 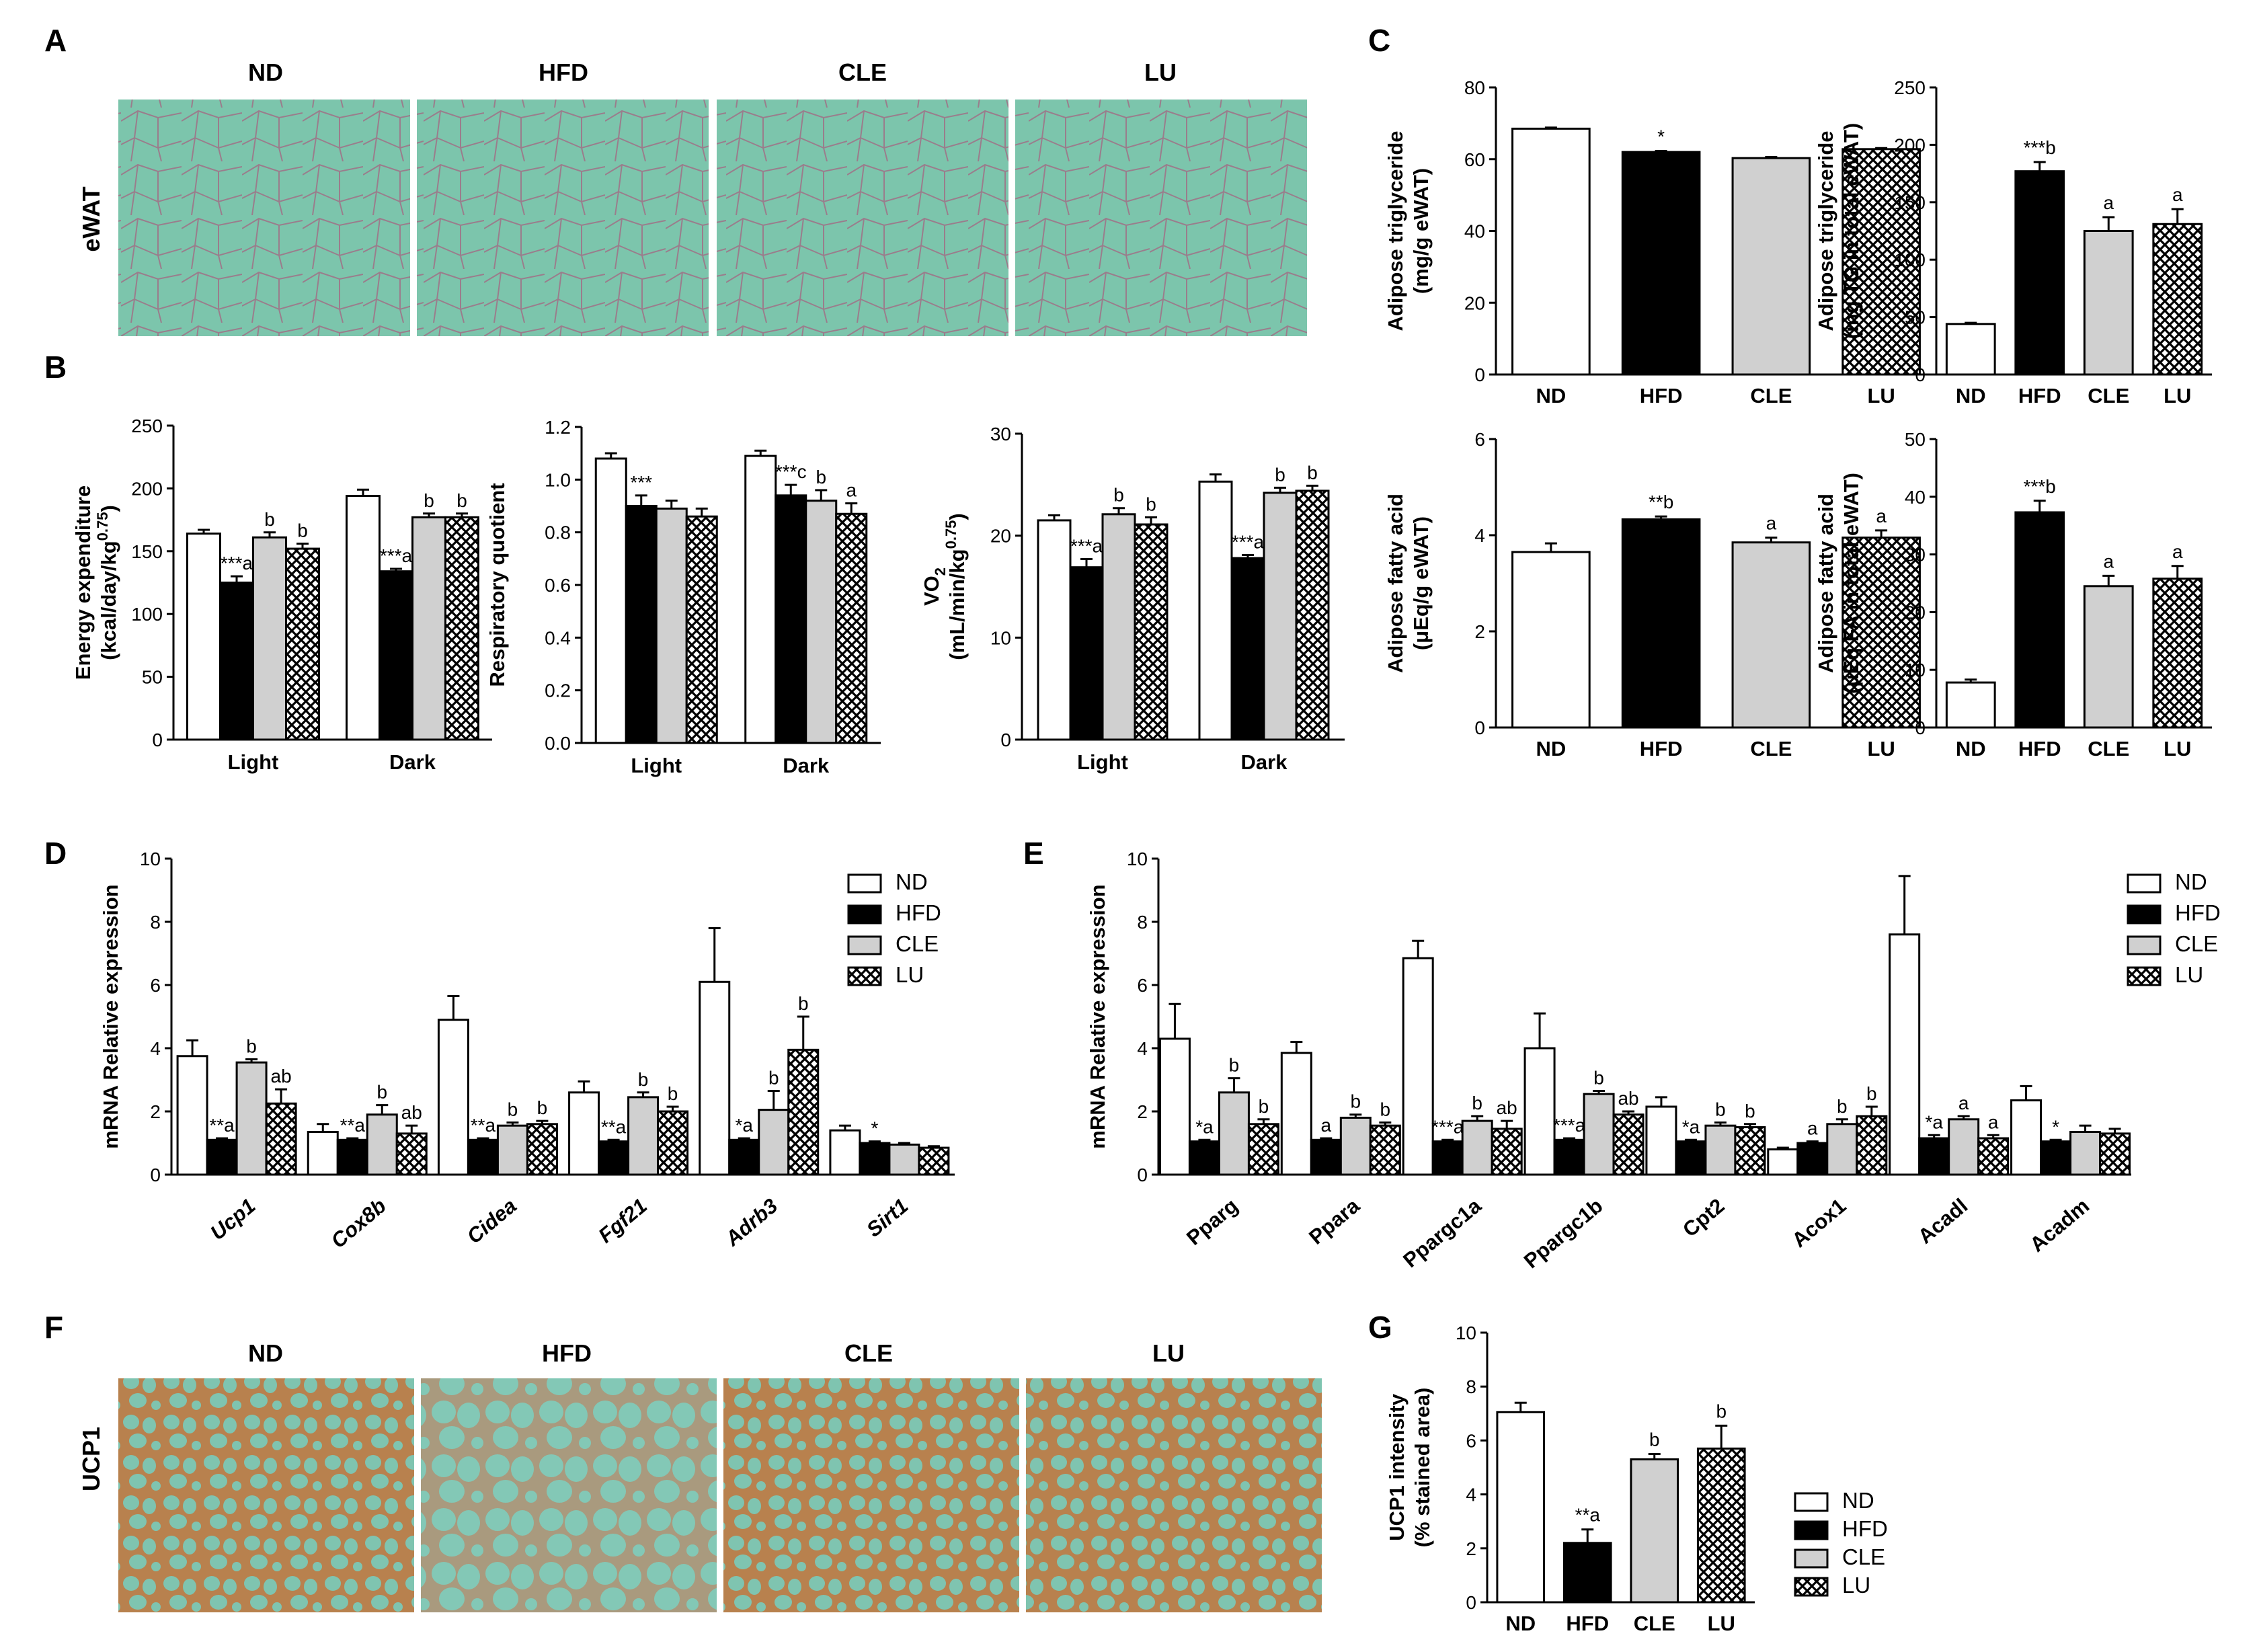 I want to click on bar-acox1-hfd, so click(x=1813, y=1159).